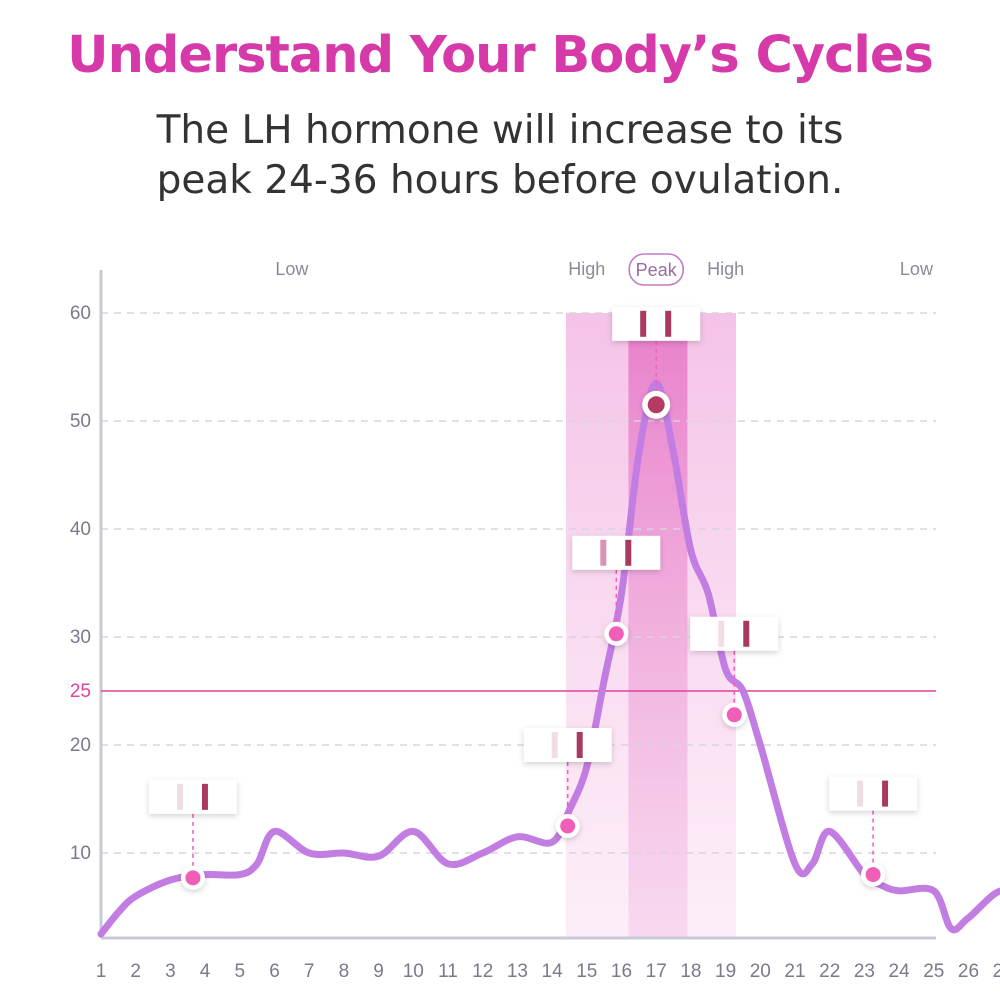 The height and width of the screenshot is (1000, 1000). I want to click on x-tick-label-21: 21, so click(794, 971).